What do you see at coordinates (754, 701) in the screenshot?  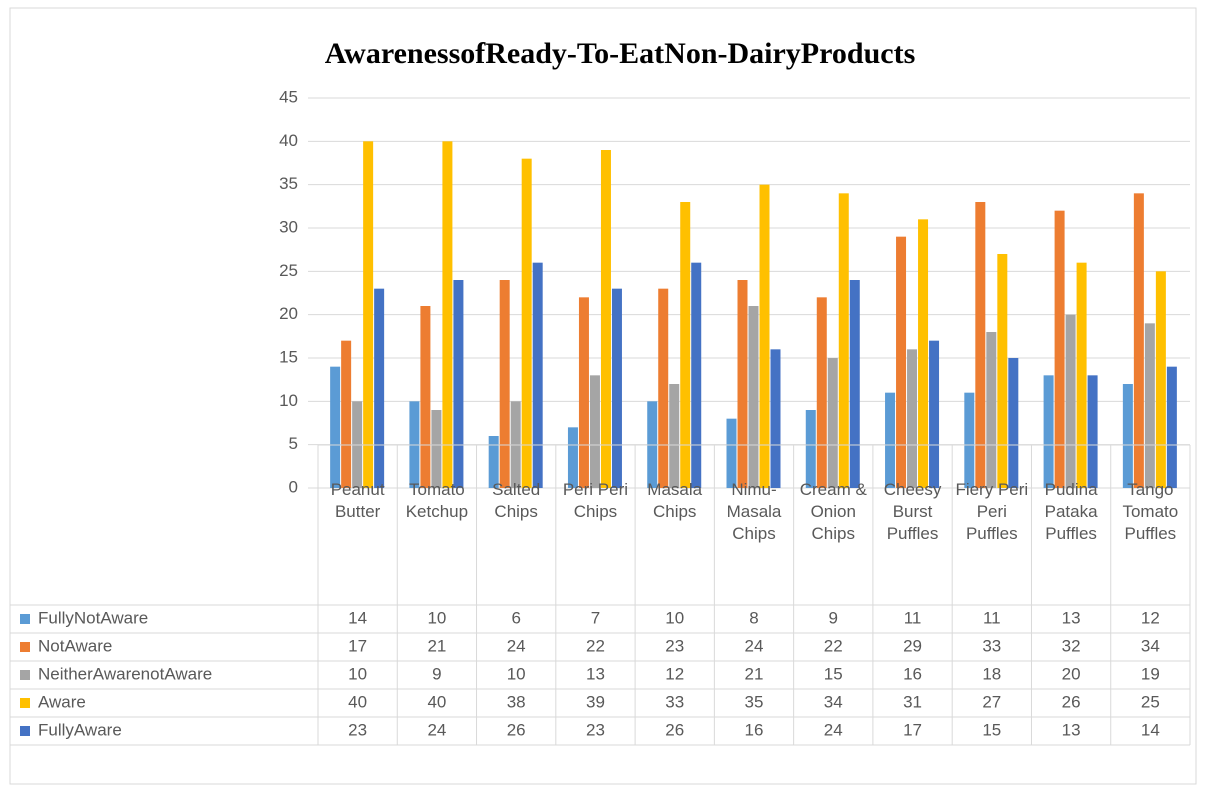 I see `table-value: 35` at bounding box center [754, 701].